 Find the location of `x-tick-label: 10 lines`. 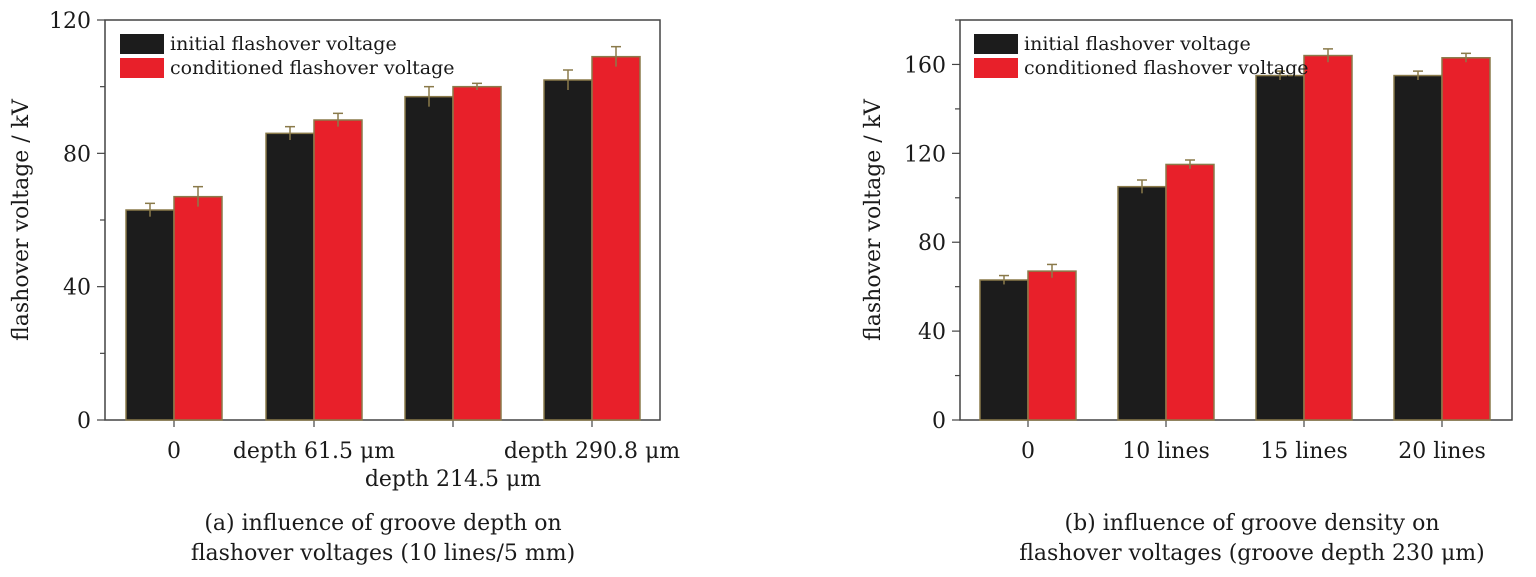

x-tick-label: 10 lines is located at coordinates (1166, 451).